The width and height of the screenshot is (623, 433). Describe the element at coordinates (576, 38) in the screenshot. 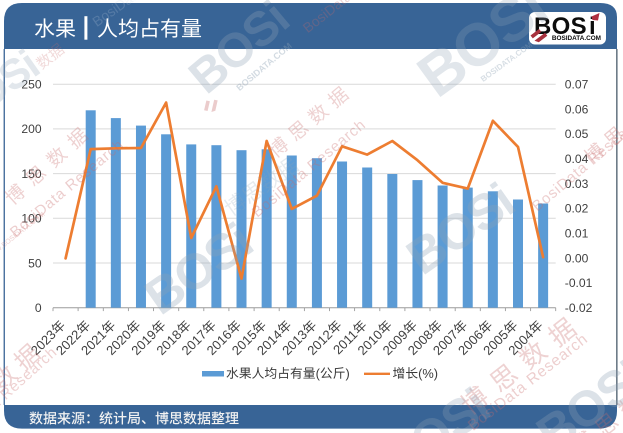

I see `svg-text: BOSIDATA.COM` at that location.